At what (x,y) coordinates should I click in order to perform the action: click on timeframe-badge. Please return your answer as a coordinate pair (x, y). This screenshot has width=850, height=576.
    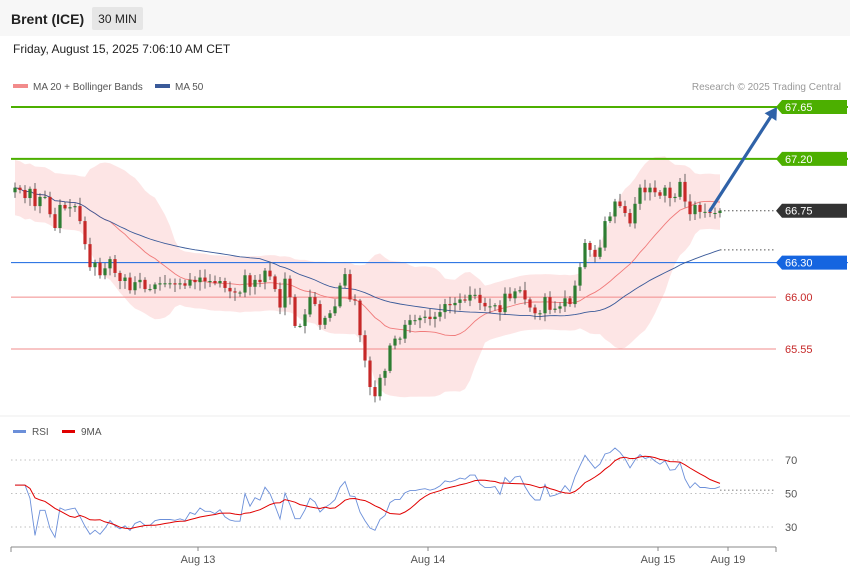
    Looking at the image, I should click on (117, 18).